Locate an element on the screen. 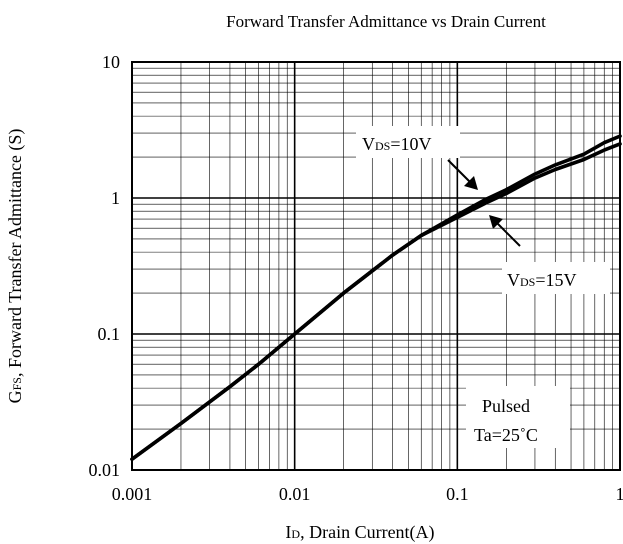  y-tick-label: 10 is located at coordinates (111, 62).